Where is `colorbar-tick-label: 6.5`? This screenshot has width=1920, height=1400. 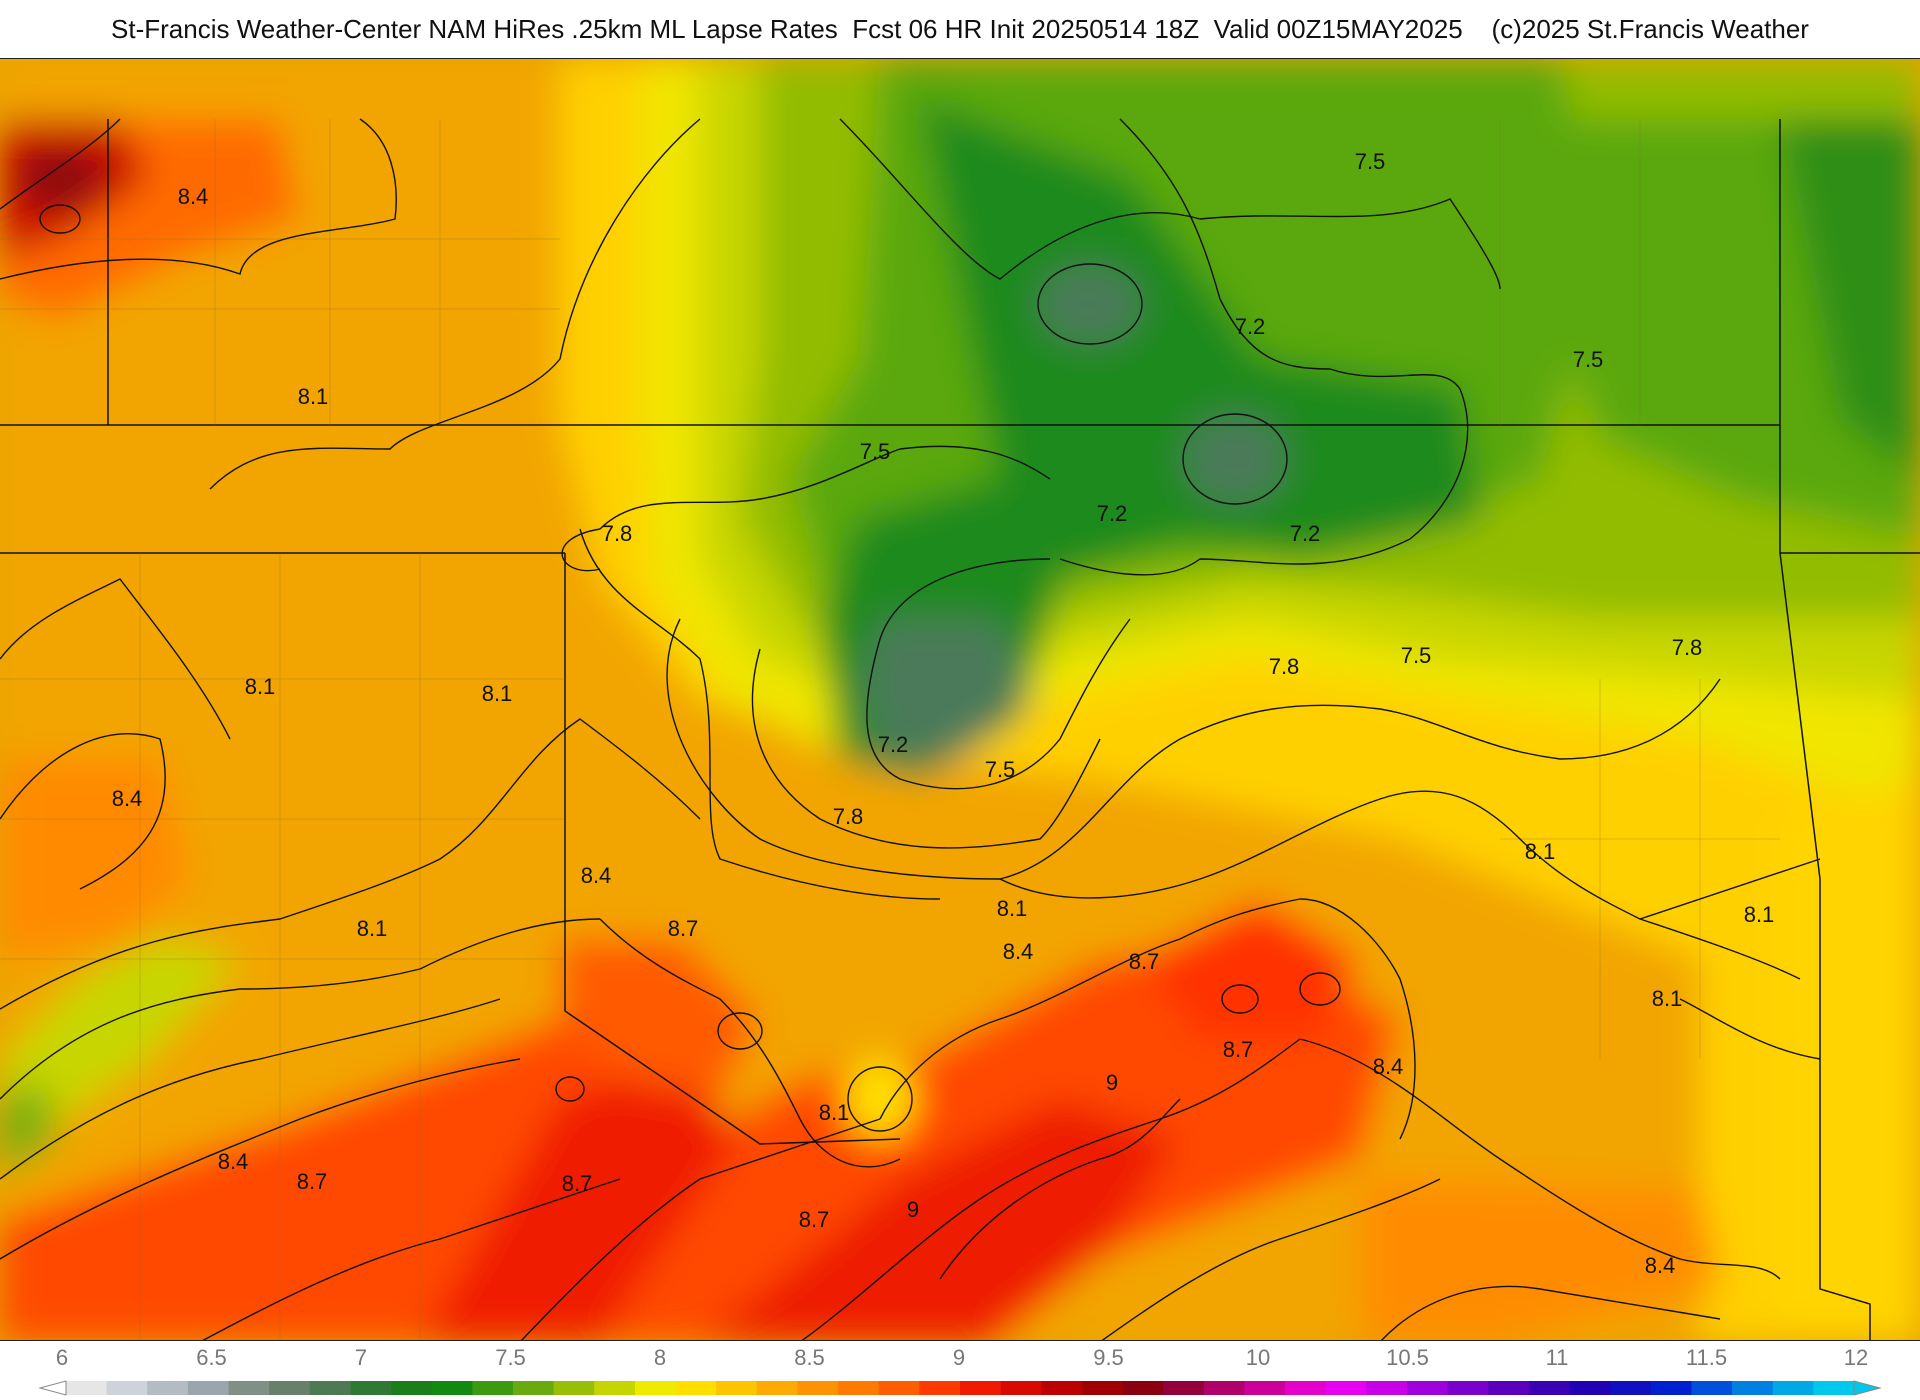
colorbar-tick-label: 6.5 is located at coordinates (211, 1357).